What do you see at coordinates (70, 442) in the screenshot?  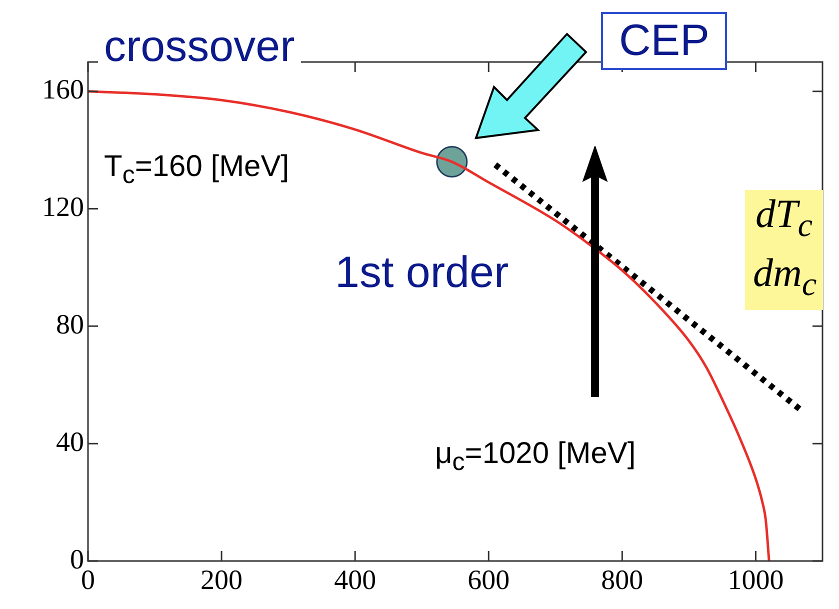 I see `y-tick-label: 40` at bounding box center [70, 442].